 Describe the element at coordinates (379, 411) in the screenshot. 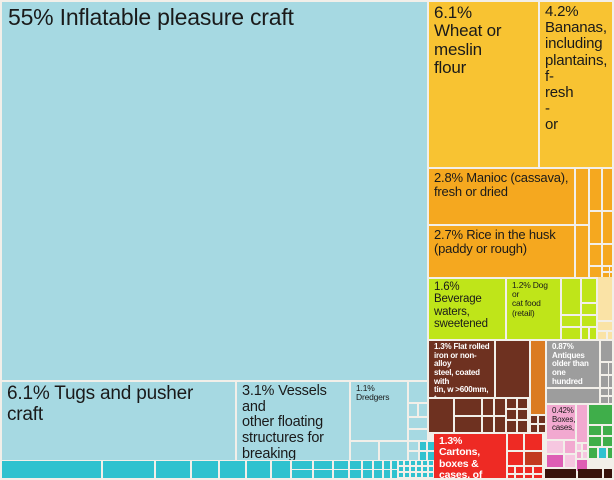

I see `cell-dredgers: 1.1% Dredgers` at that location.